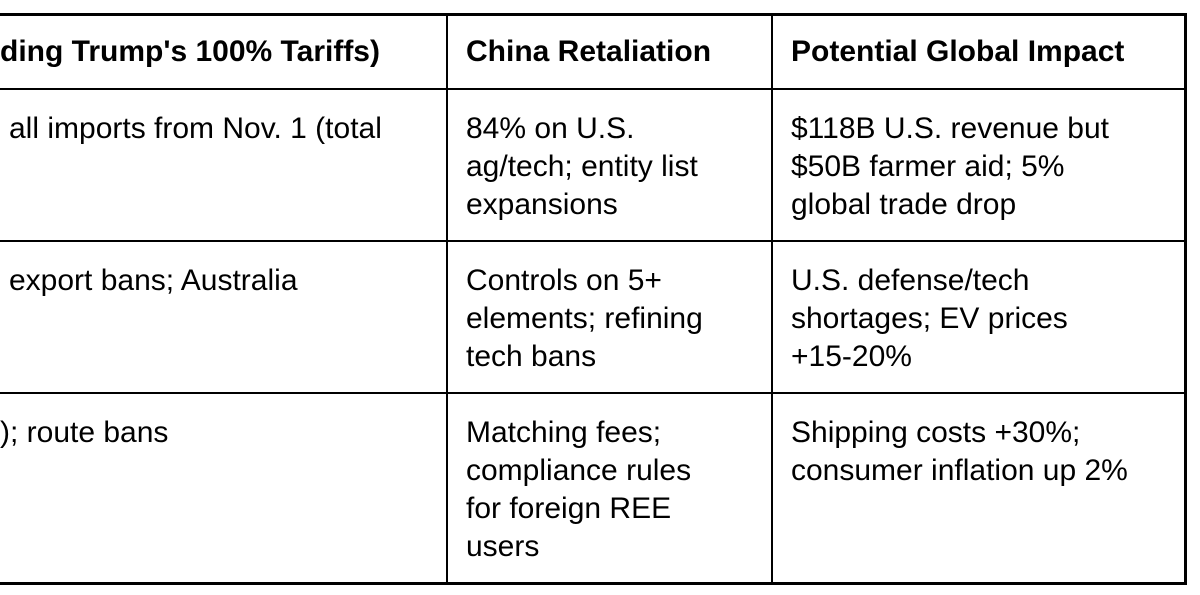  Describe the element at coordinates (851, 356) in the screenshot. I see `cell-text: +15-20%` at that location.